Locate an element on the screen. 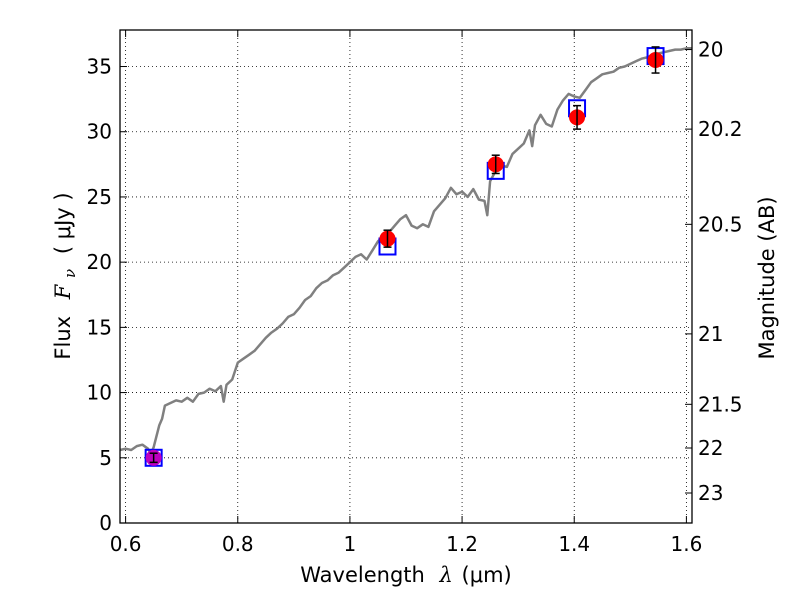 This screenshot has width=800, height=600. y-tick-label: 25 is located at coordinates (99, 197).